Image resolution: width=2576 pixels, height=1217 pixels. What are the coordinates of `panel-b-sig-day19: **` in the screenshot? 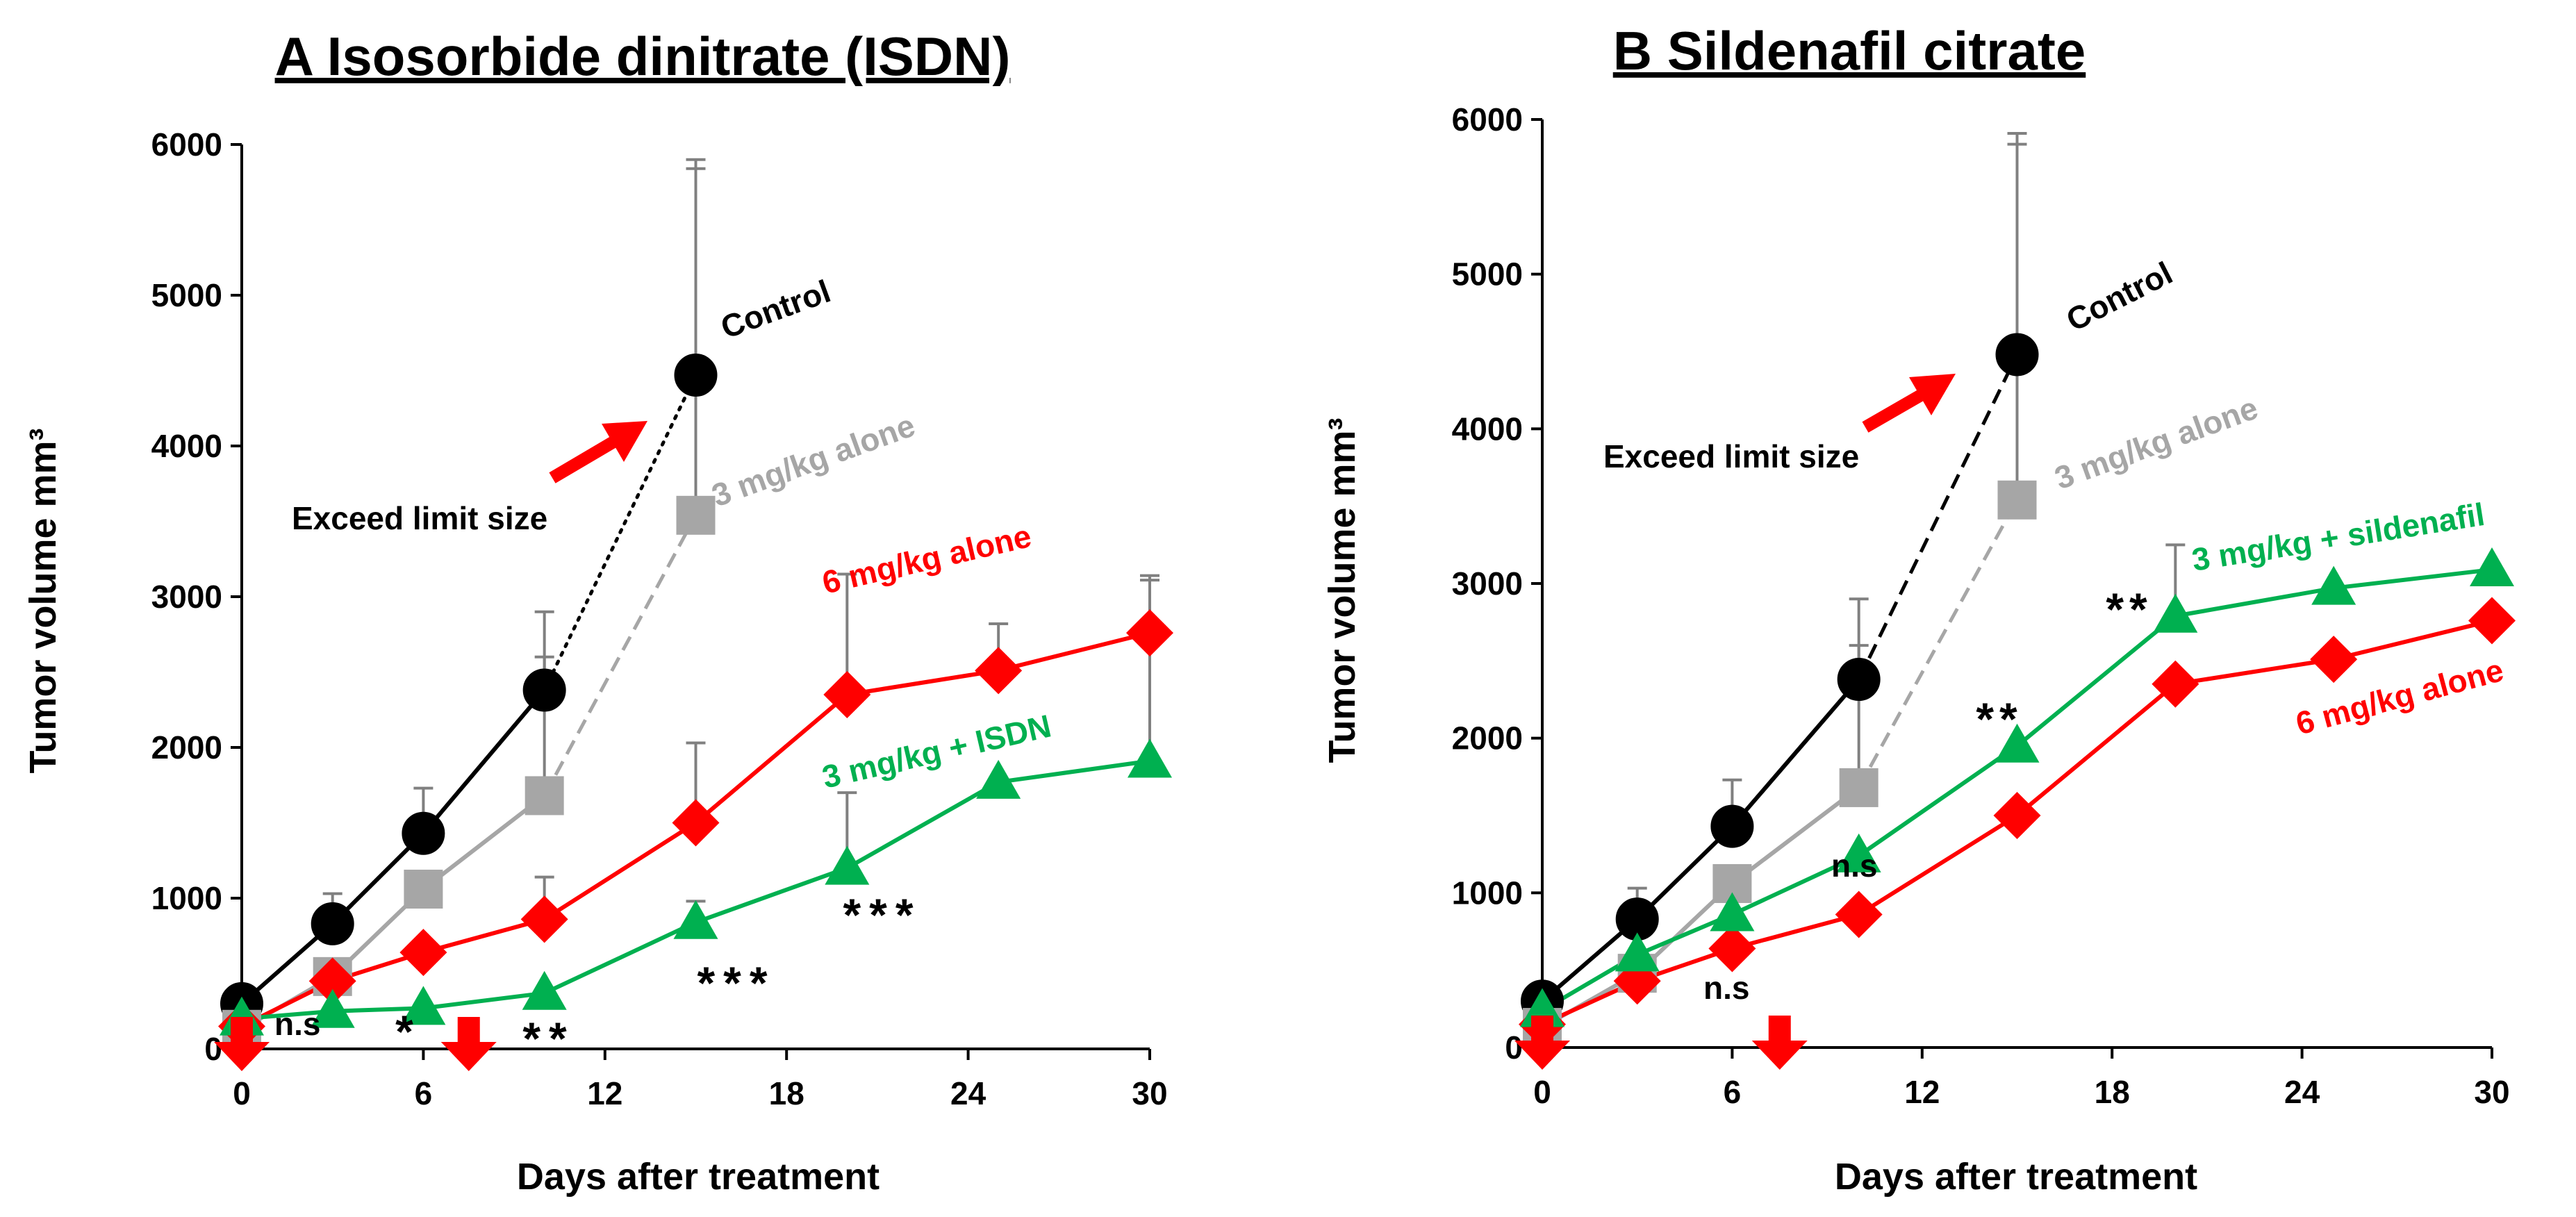 It's located at (2129, 609).